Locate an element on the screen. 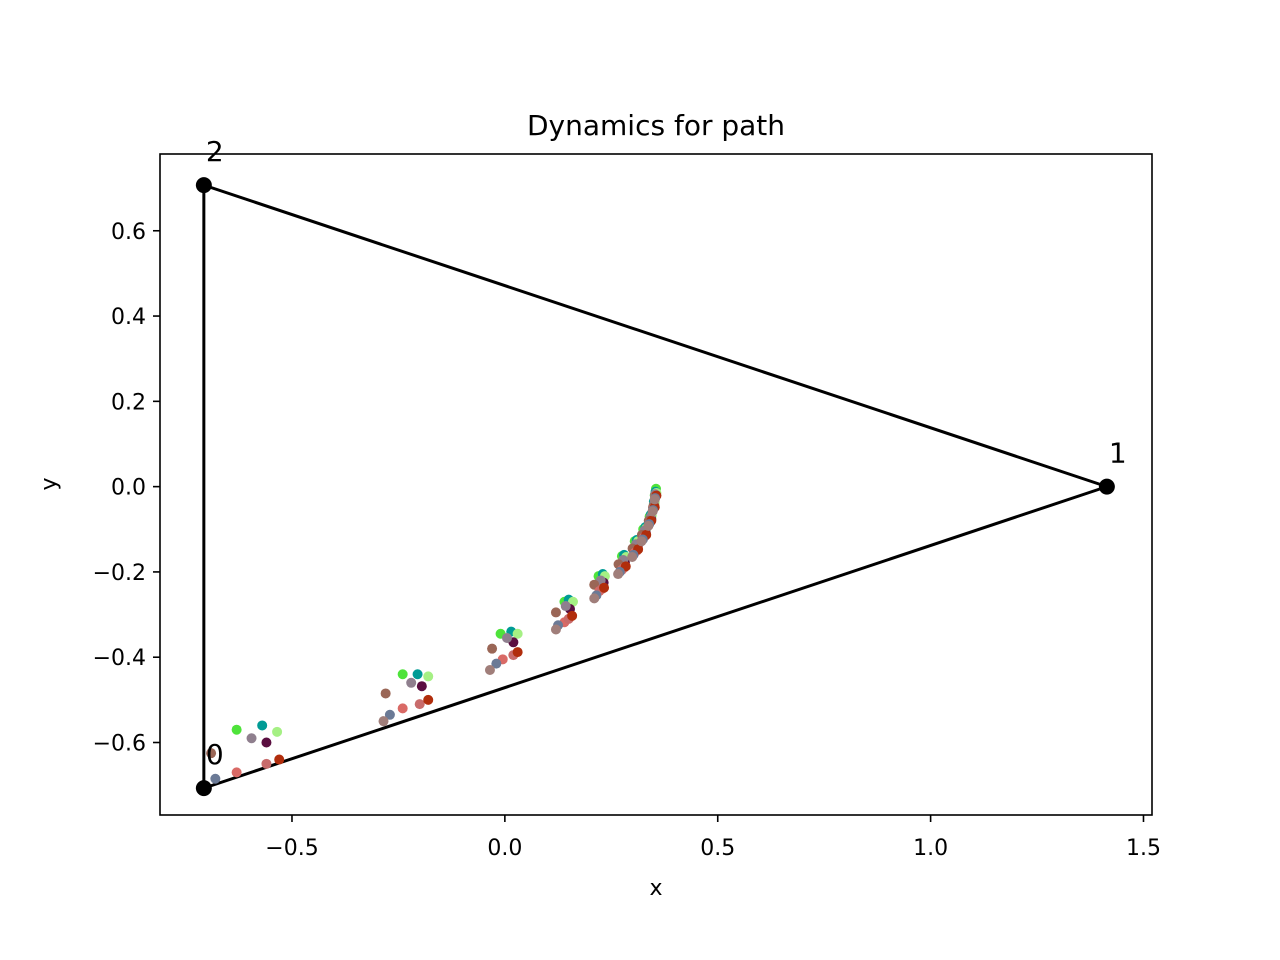 Image resolution: width=1280 pixels, height=960 pixels. y-tick-label: −0.4 is located at coordinates (119, 658).